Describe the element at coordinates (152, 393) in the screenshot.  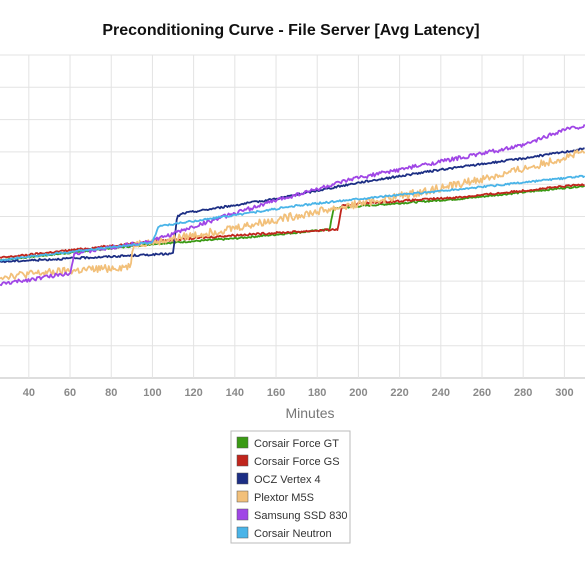
I see `x-tick-label: 100` at that location.